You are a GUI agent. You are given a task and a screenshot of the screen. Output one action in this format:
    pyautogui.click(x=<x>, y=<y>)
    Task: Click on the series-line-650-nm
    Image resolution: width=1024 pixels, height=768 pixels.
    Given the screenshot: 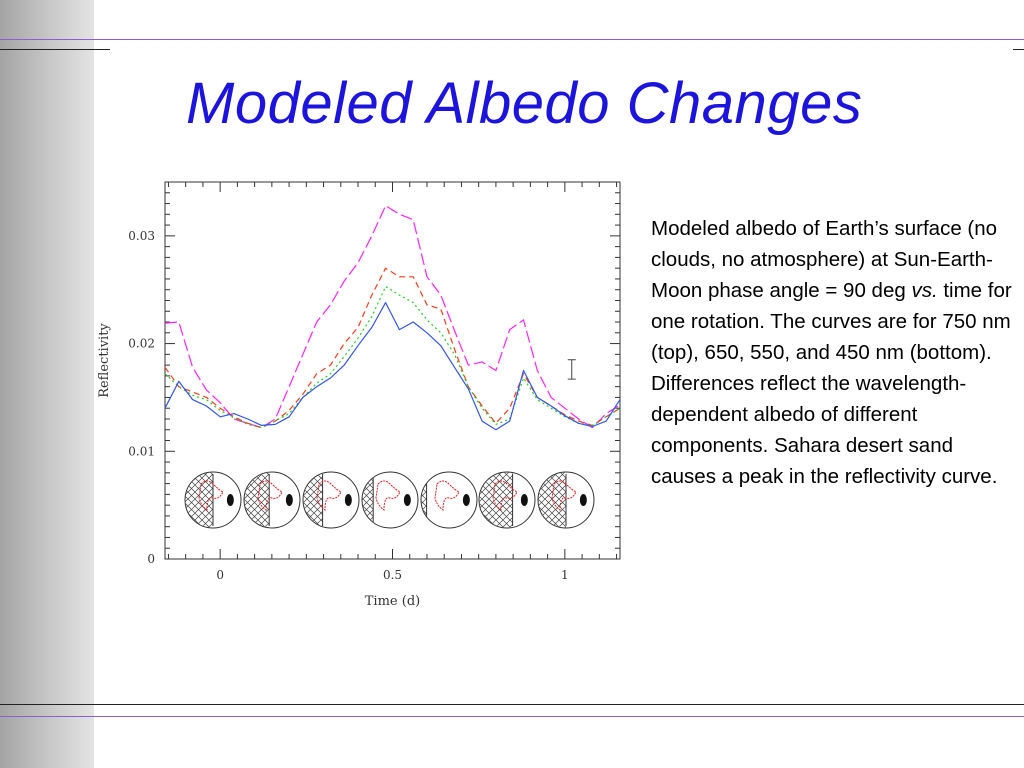 What is the action you would take?
    pyautogui.click(x=392, y=348)
    